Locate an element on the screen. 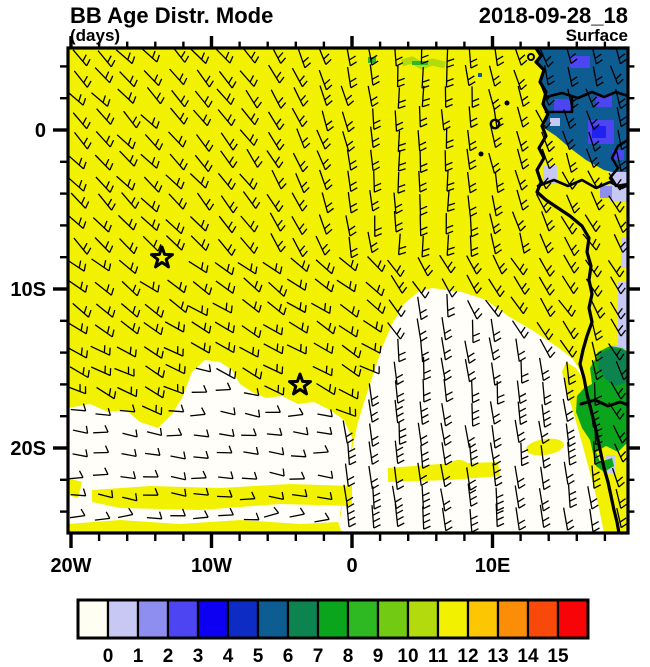 This screenshot has width=650, height=667. colorbar-label: 4 is located at coordinates (228, 656).